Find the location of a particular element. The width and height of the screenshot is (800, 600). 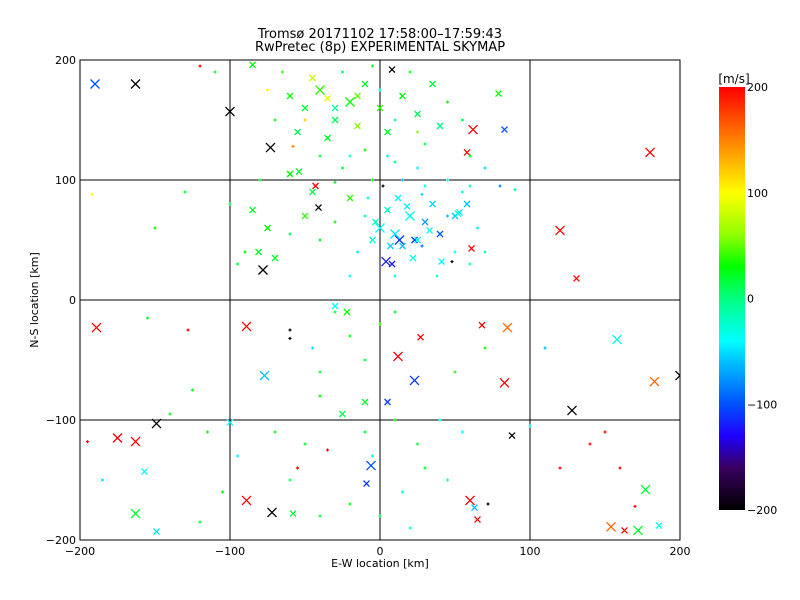

colorbar-tick-label: 100 is located at coordinates (757, 193).